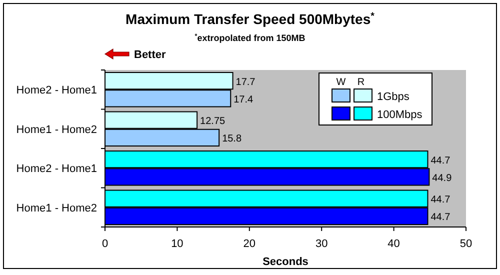  I want to click on data-label: 17.4, so click(244, 100).